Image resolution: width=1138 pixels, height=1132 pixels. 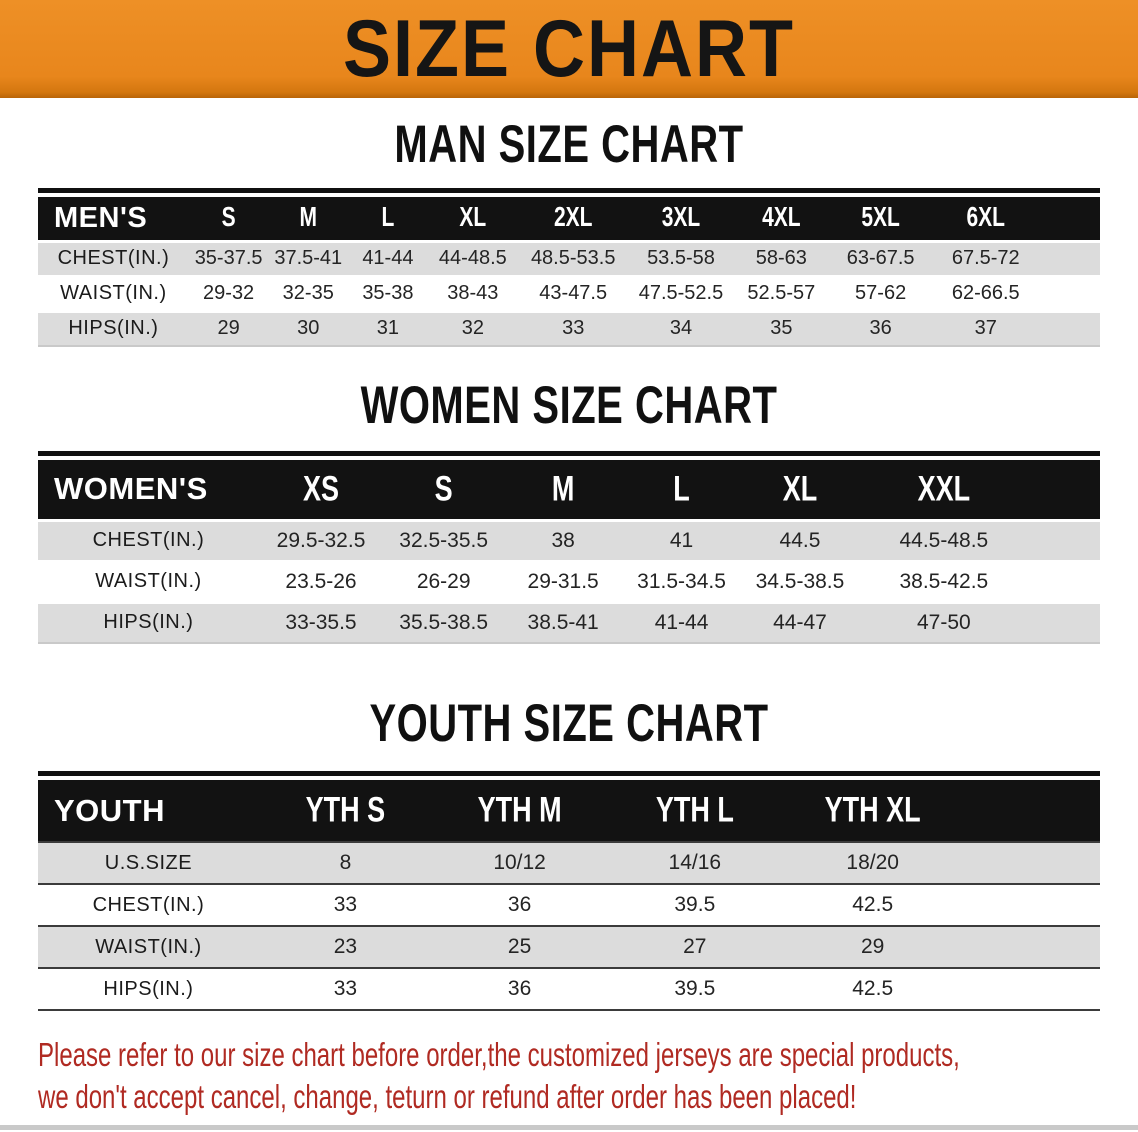 I want to click on women-header-row: WOMEN'S XS S M L XL XXL, so click(x=569, y=490).